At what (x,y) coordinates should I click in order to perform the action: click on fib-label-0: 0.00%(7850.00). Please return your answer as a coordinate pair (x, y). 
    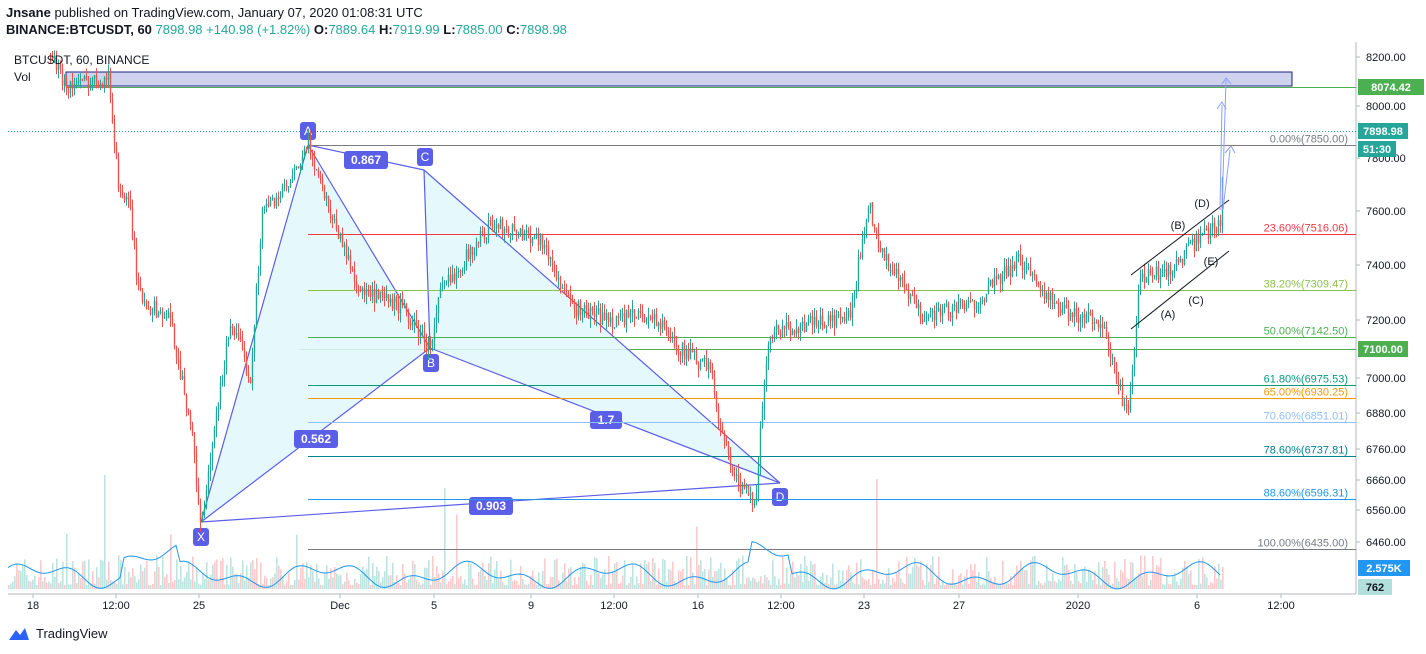
    Looking at the image, I should click on (1309, 140).